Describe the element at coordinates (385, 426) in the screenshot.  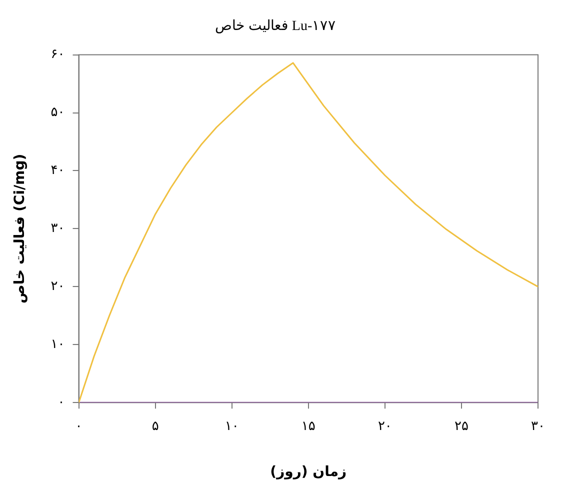
I see `x-tick-label: ۲۰` at that location.